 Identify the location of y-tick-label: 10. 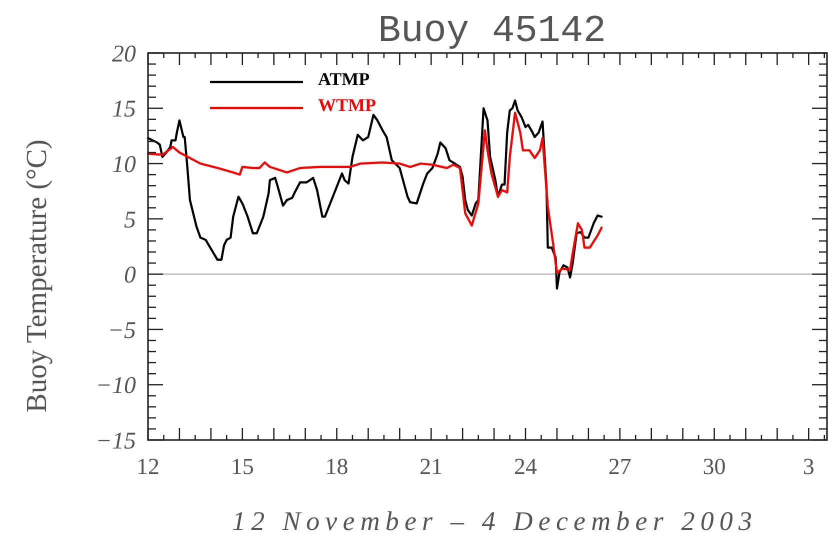
(124, 165).